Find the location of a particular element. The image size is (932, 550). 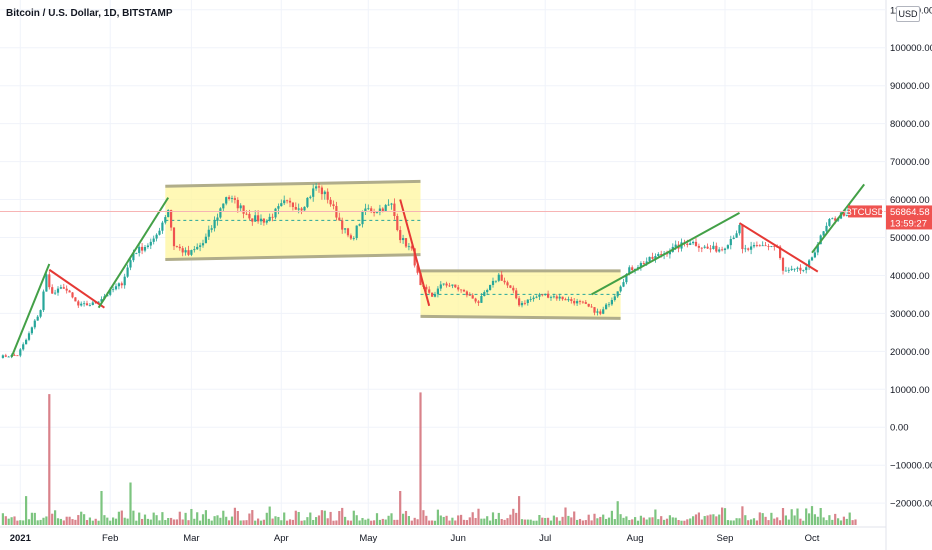

price-tag-value: 56864.58 is located at coordinates (910, 212).